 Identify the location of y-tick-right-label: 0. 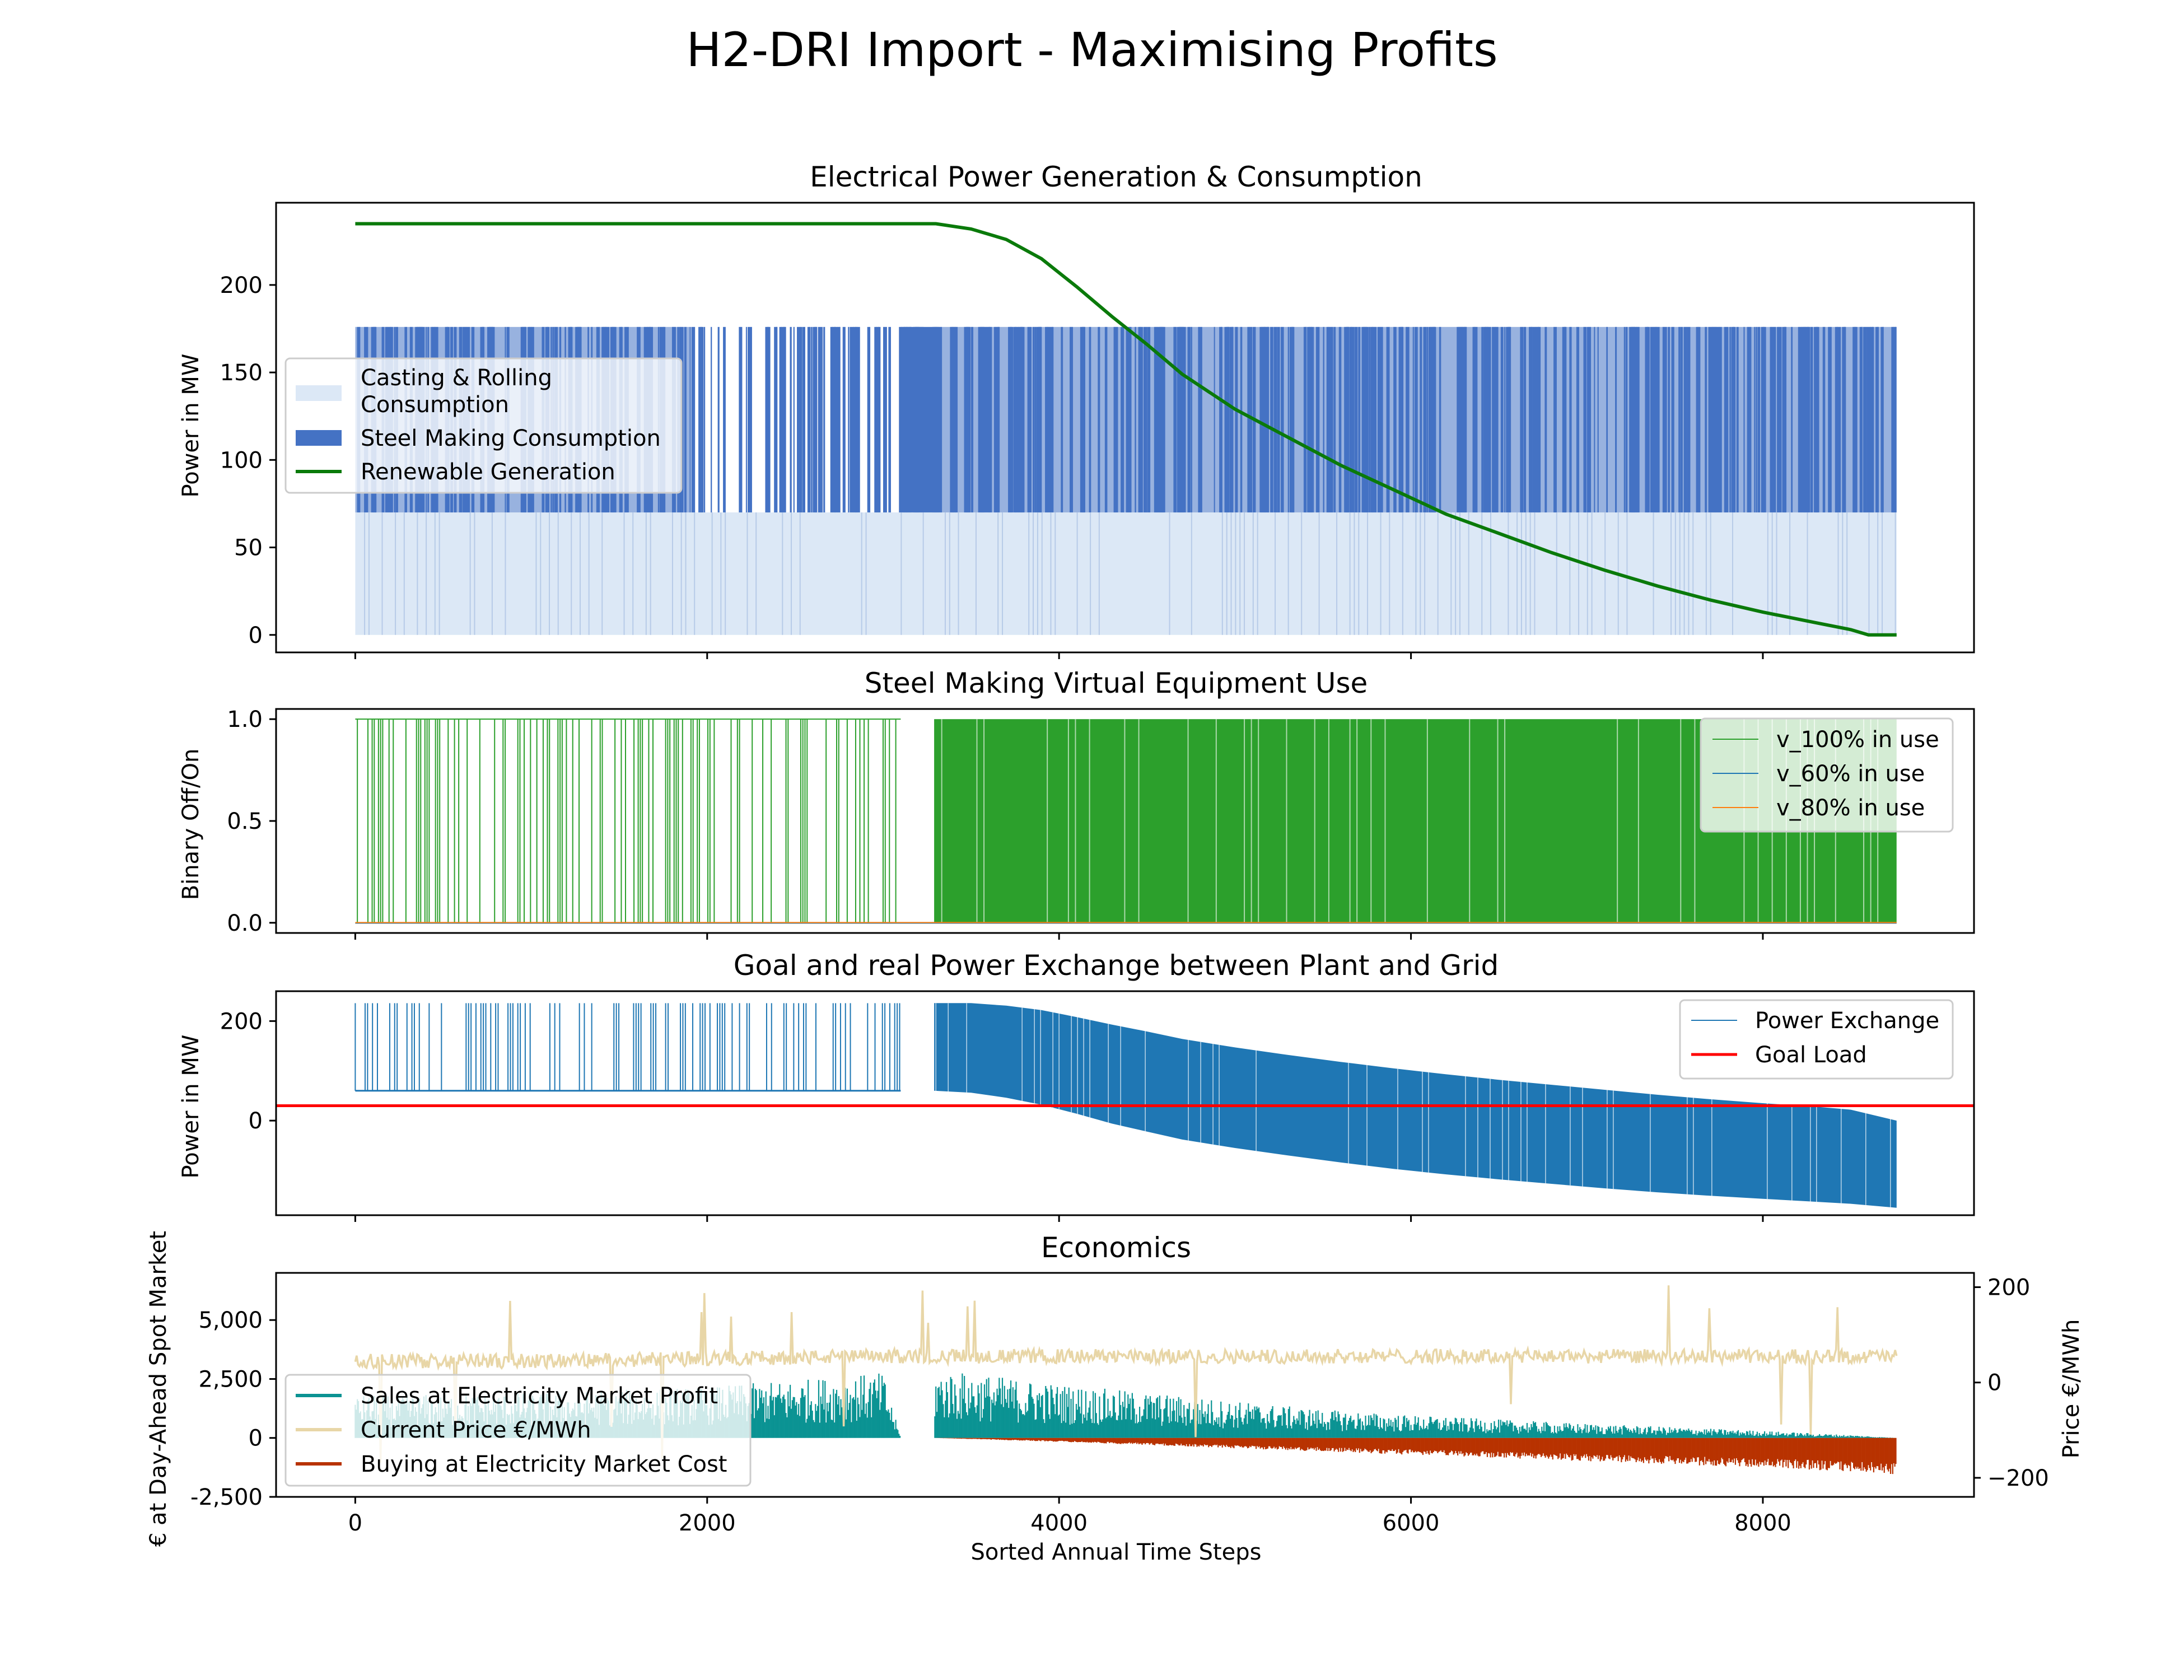
(1994, 1383).